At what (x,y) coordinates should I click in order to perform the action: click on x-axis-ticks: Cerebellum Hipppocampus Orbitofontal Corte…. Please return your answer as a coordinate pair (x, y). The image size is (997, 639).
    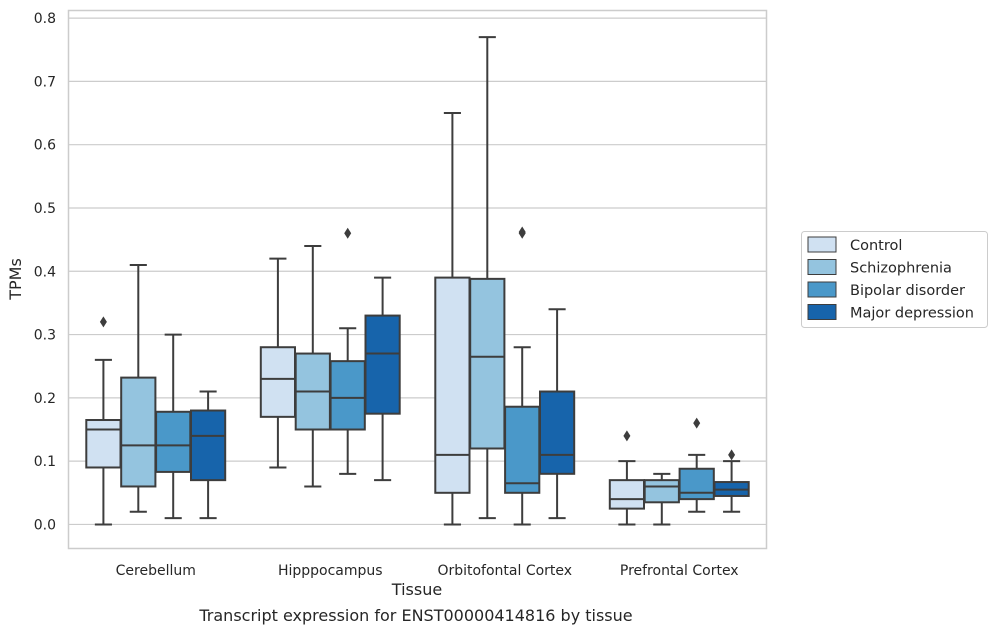
    Looking at the image, I should click on (427, 571).